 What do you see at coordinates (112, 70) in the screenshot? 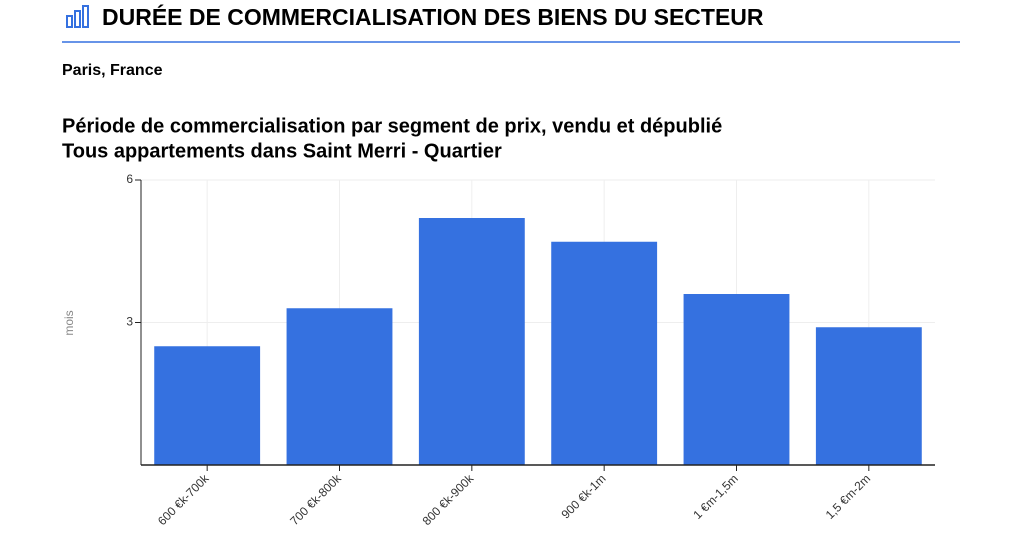
I see `location: Paris, France` at bounding box center [112, 70].